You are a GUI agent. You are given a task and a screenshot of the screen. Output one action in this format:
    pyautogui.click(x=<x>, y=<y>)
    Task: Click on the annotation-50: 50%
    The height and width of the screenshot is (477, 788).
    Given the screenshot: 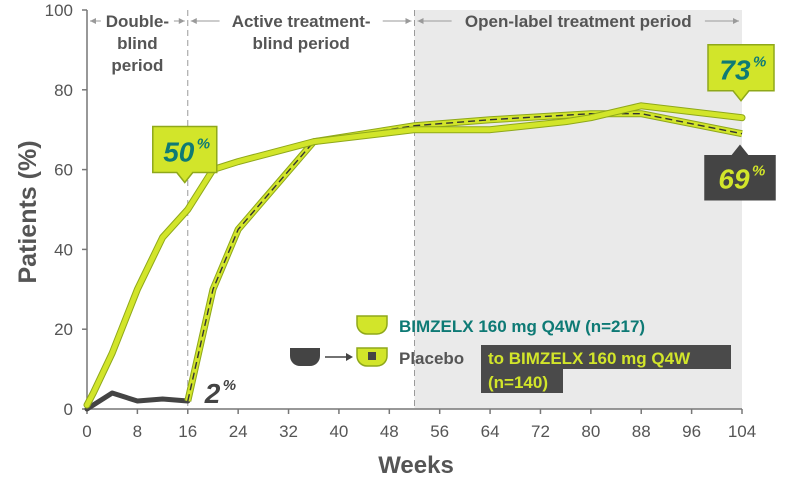 What is the action you would take?
    pyautogui.click(x=185, y=154)
    